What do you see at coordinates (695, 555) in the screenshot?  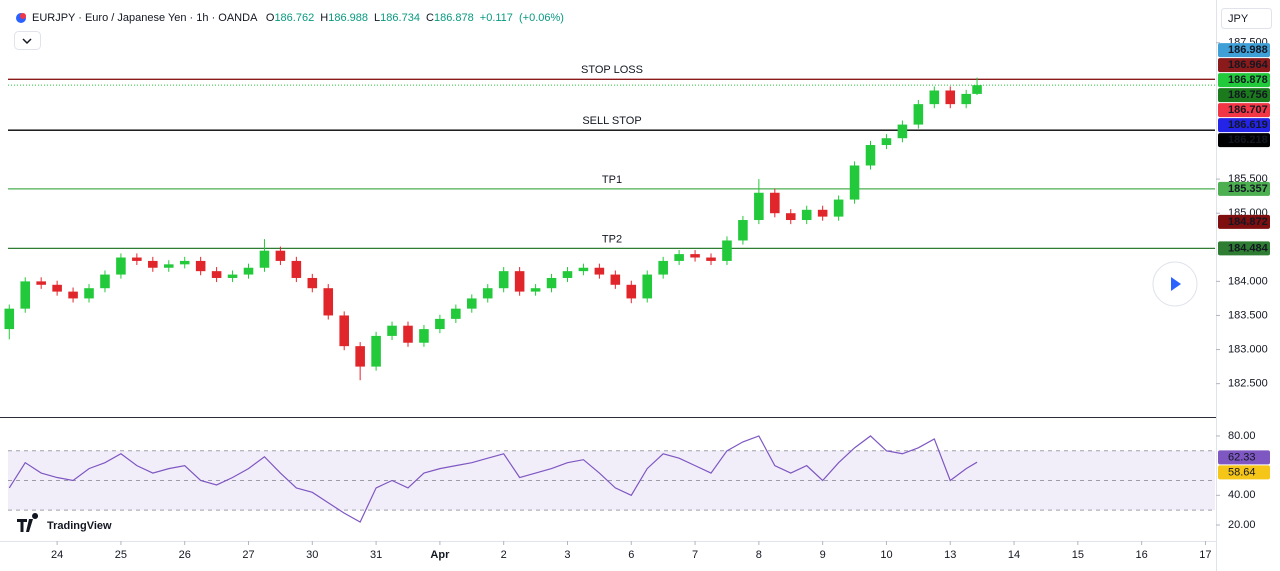 I see `x-tick-label: 7` at bounding box center [695, 555].